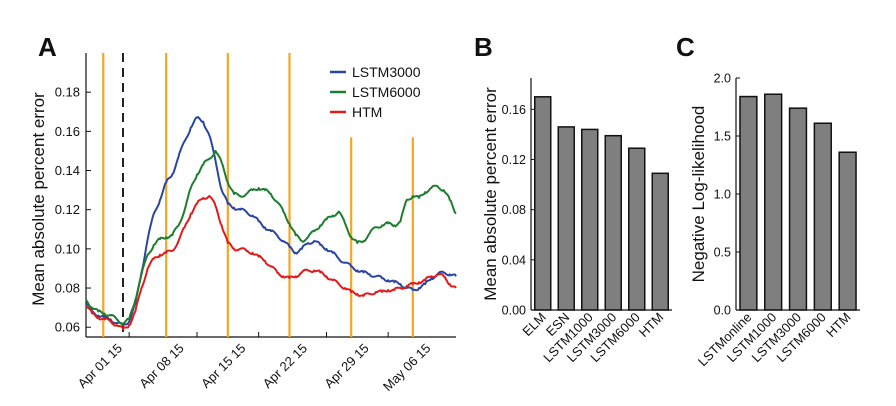 The width and height of the screenshot is (896, 406). What do you see at coordinates (722, 253) in the screenshot?
I see `y-tick-label: 0.5` at bounding box center [722, 253].